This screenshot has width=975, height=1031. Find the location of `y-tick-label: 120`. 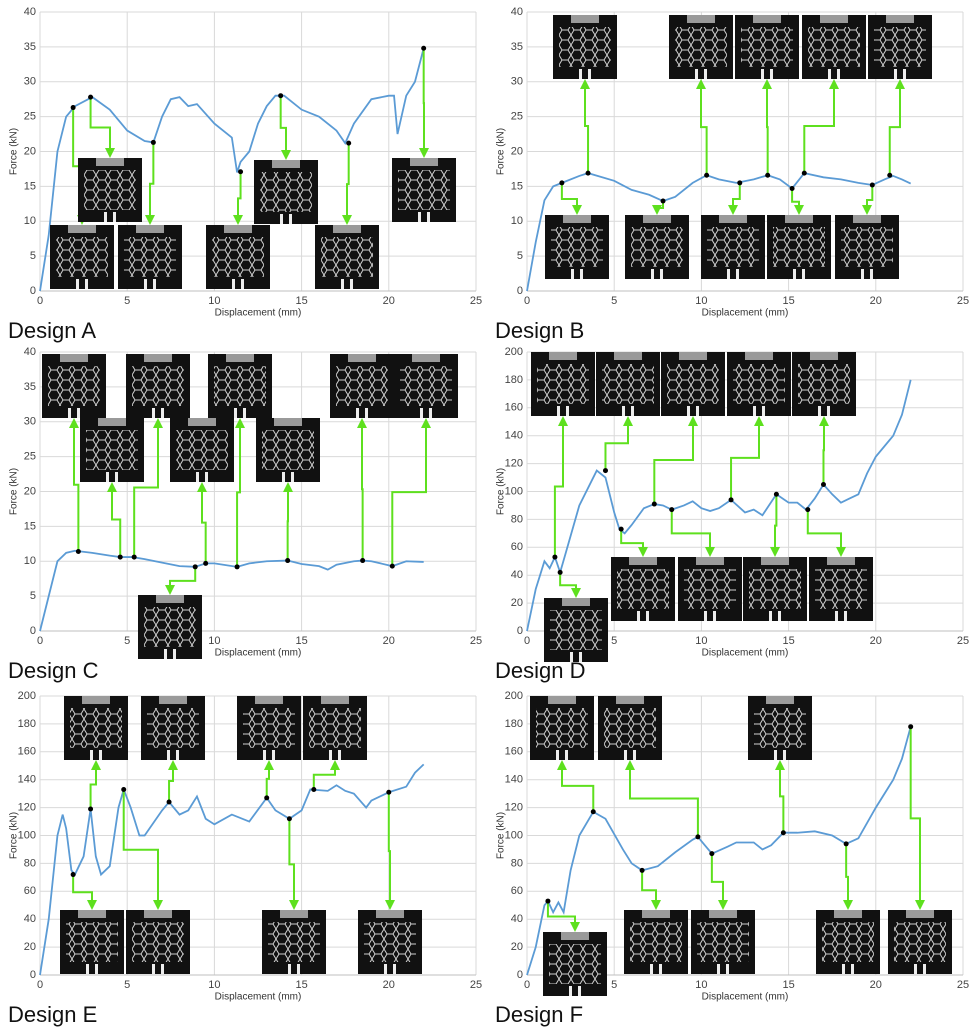

y-tick-label: 120 is located at coordinates (514, 464).